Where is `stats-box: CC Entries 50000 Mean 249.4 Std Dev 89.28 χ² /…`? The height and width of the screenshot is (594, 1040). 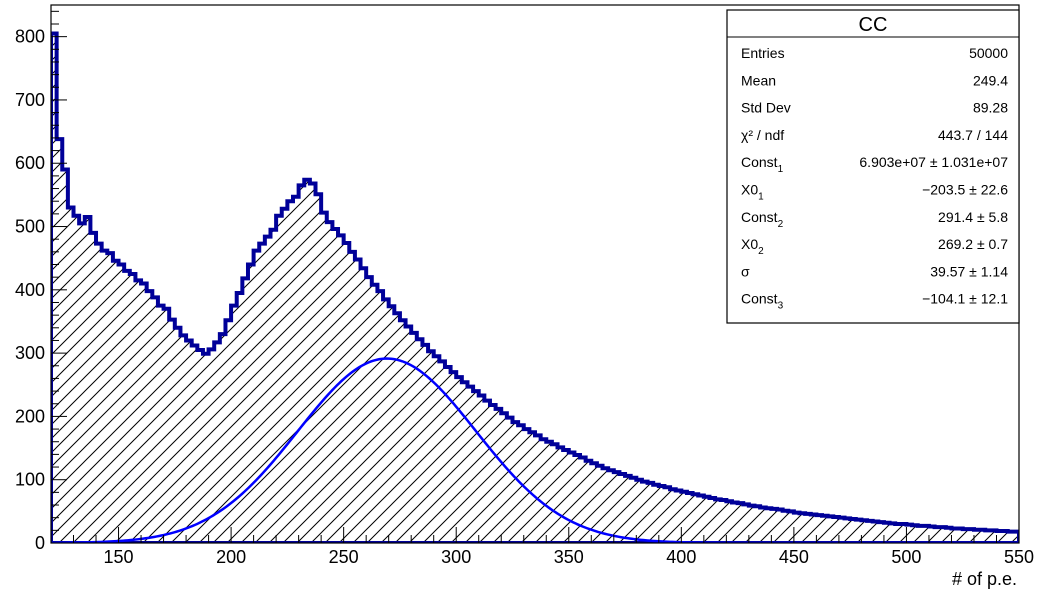
stats-box: CC Entries 50000 Mean 249.4 Std Dev 89.28 χ² /… is located at coordinates (873, 166).